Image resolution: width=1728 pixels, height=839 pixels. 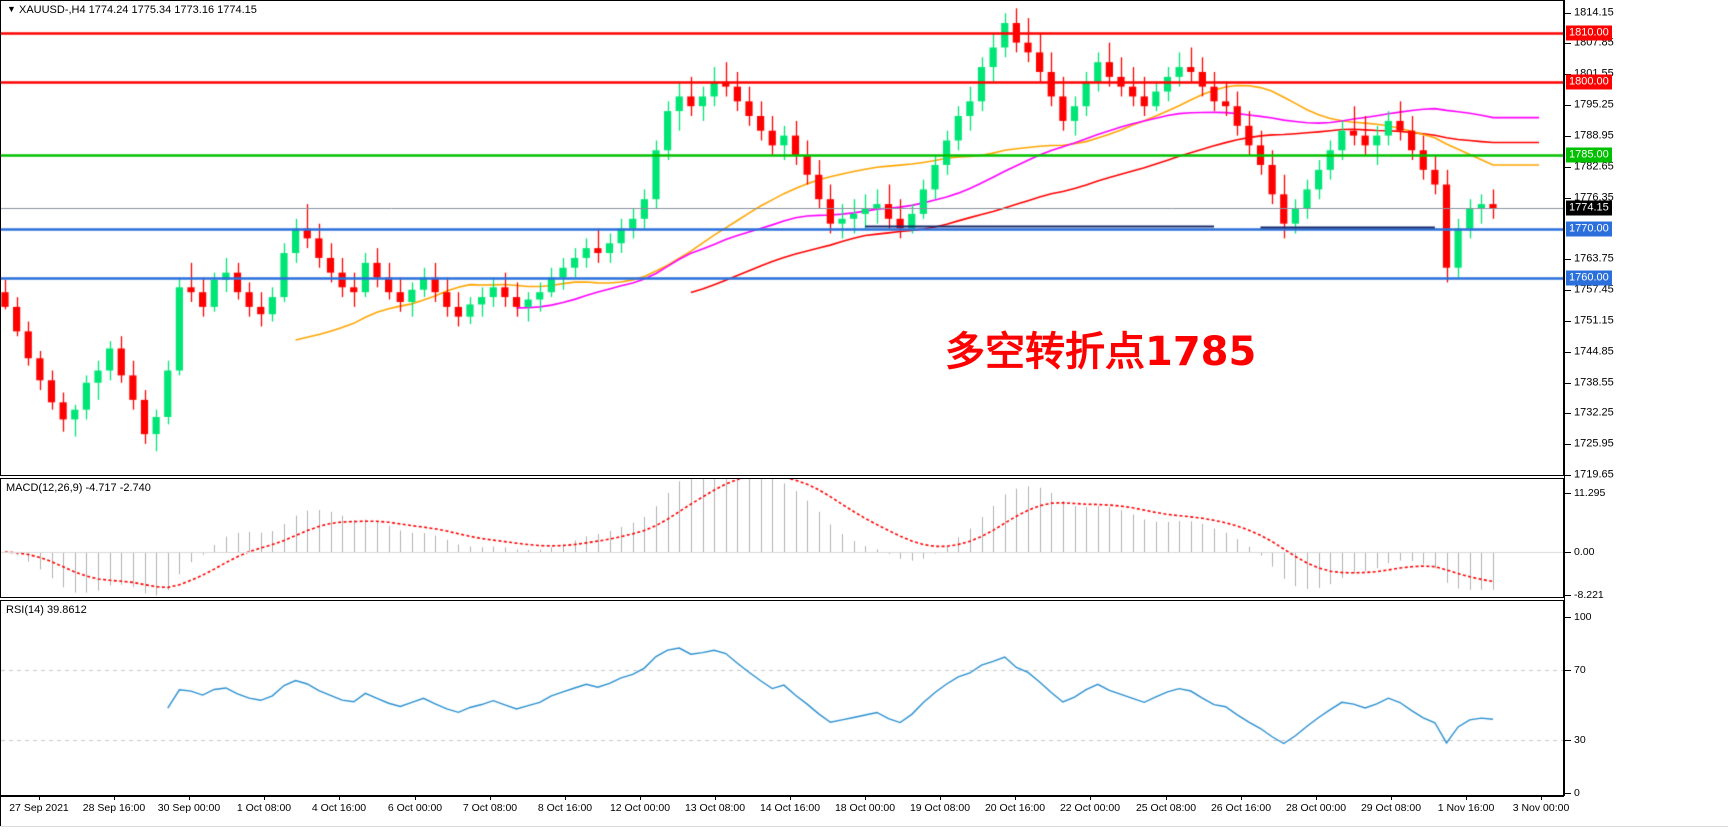 What do you see at coordinates (640, 808) in the screenshot?
I see `x-axis-label-8: 12 Oct 00:00` at bounding box center [640, 808].